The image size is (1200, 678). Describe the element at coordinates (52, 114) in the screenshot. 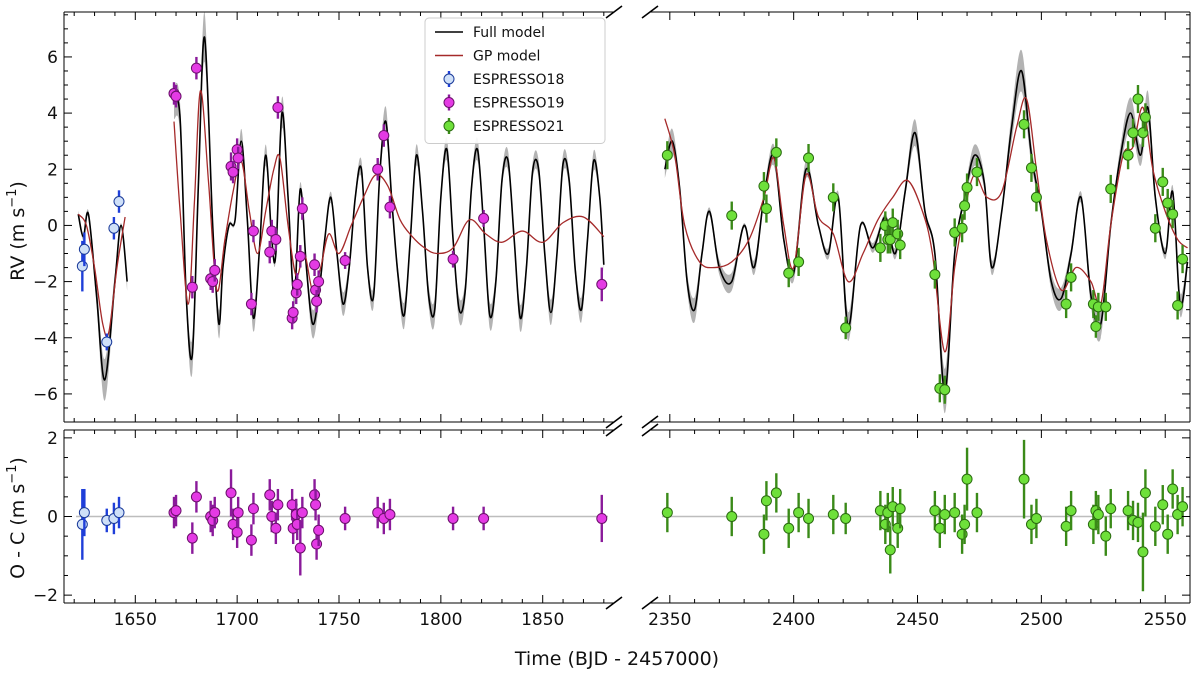

I see `y-tick-label: 4` at that location.